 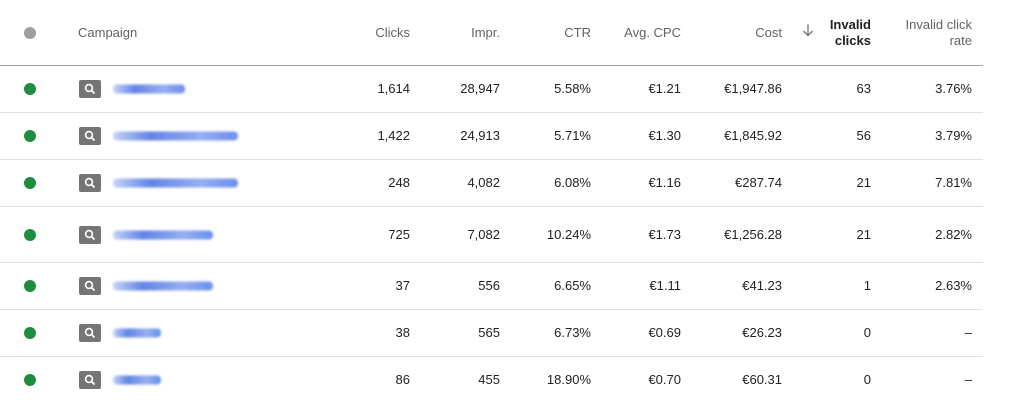 What do you see at coordinates (30, 32) in the screenshot?
I see `status-header-icon` at bounding box center [30, 32].